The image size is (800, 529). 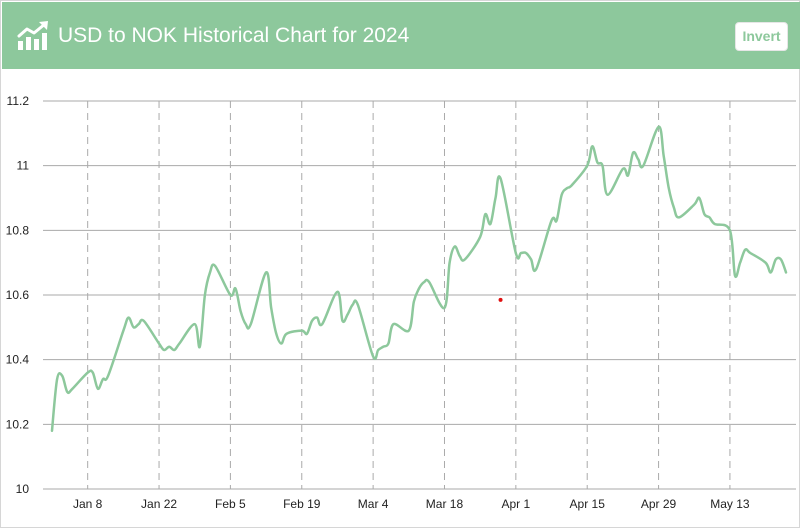 I want to click on y-tick-label: 10.6, so click(x=18, y=295).